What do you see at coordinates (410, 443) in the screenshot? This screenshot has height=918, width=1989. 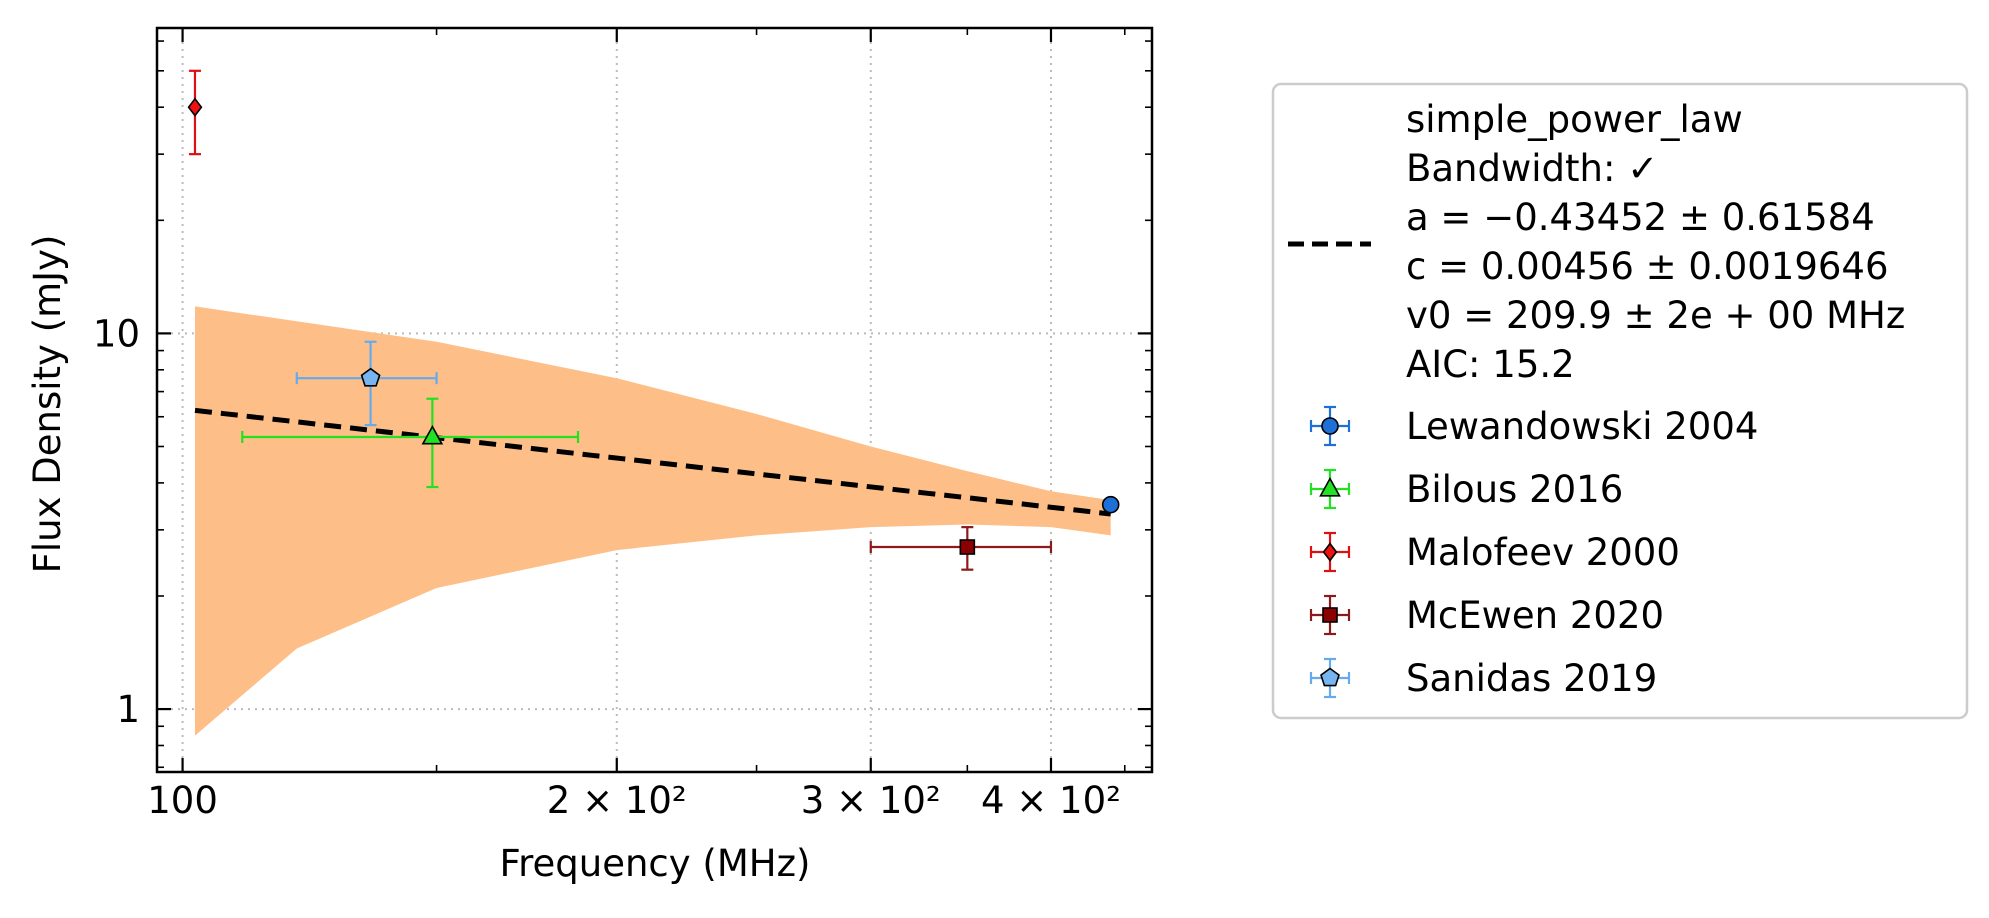 I see `series-bilous-2016` at bounding box center [410, 443].